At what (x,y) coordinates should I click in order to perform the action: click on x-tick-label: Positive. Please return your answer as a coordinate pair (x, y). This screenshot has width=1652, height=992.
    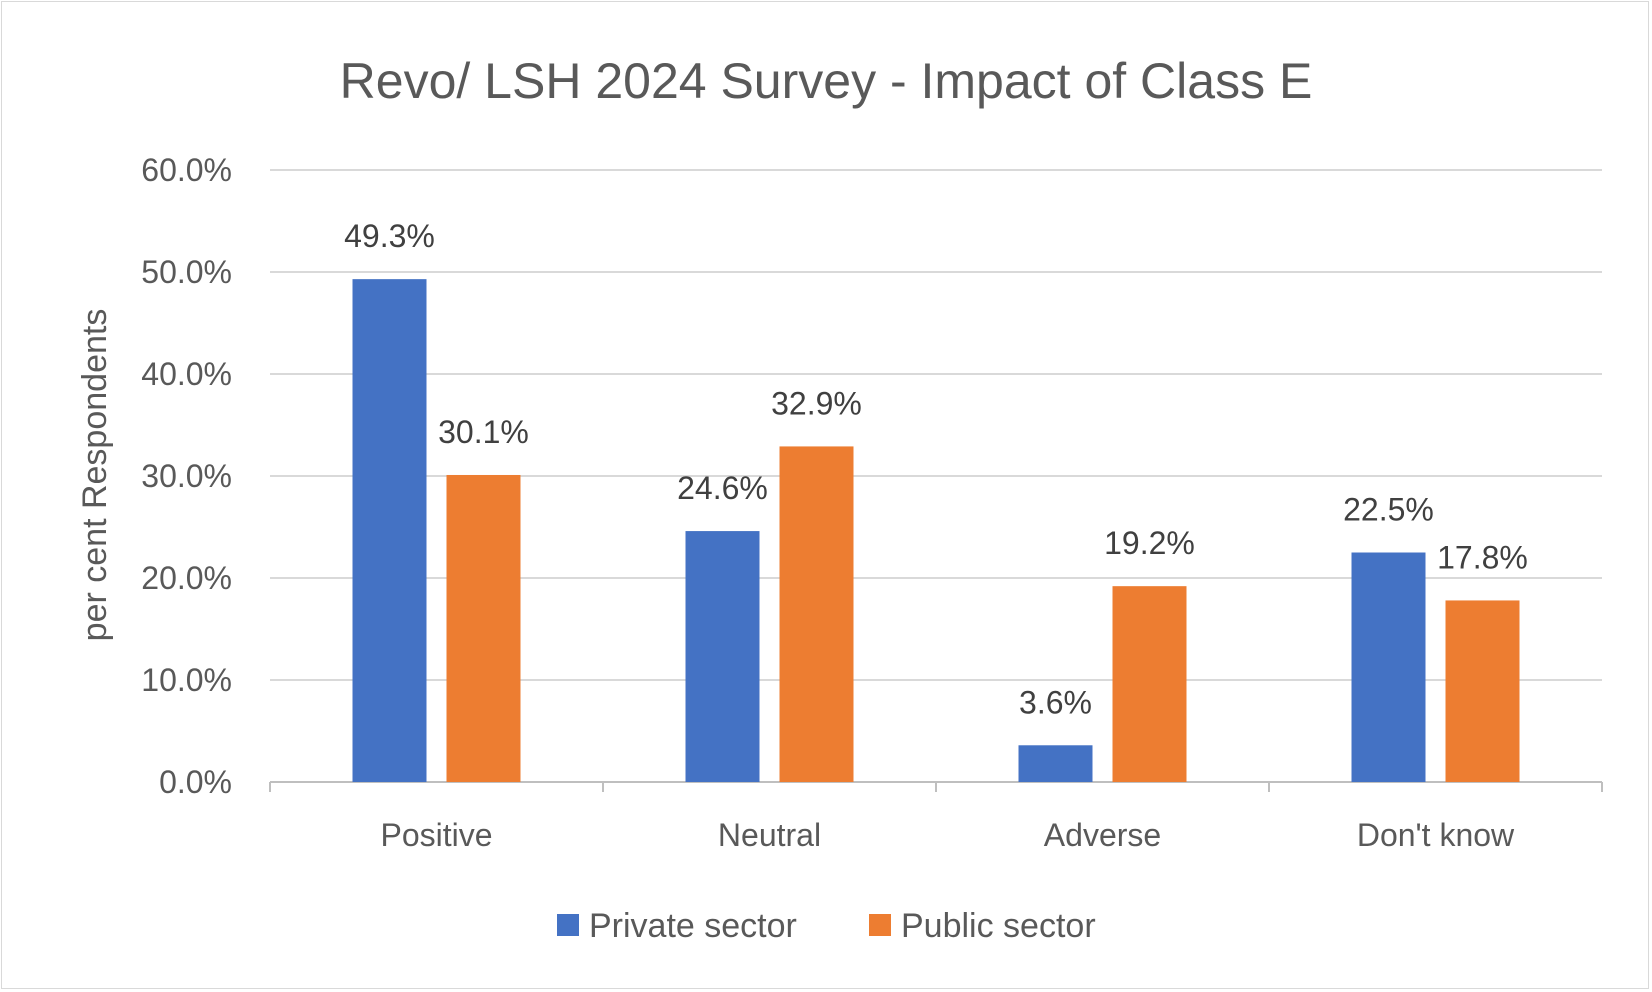
    Looking at the image, I should click on (436, 835).